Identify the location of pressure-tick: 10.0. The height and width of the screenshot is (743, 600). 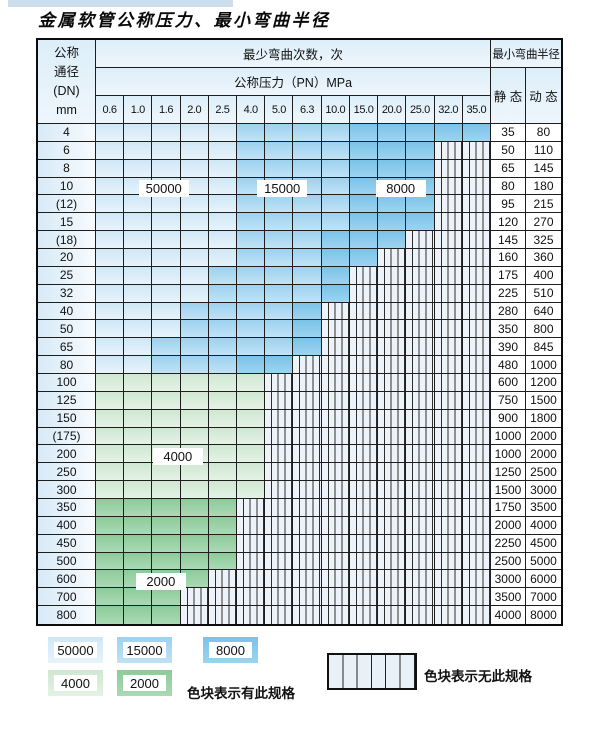
(335, 110).